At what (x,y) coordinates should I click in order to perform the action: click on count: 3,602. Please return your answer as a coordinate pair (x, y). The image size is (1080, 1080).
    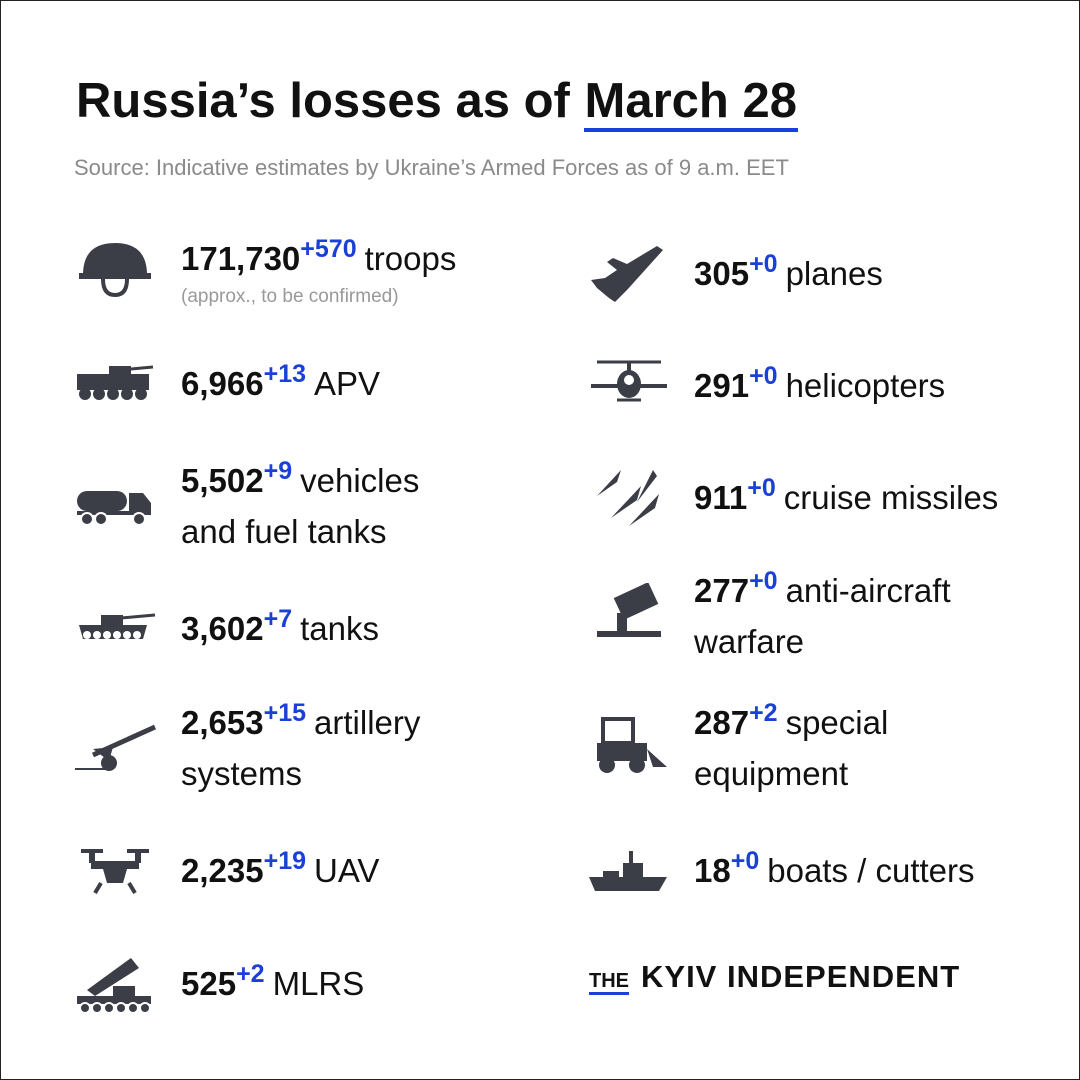
    Looking at the image, I should click on (222, 628).